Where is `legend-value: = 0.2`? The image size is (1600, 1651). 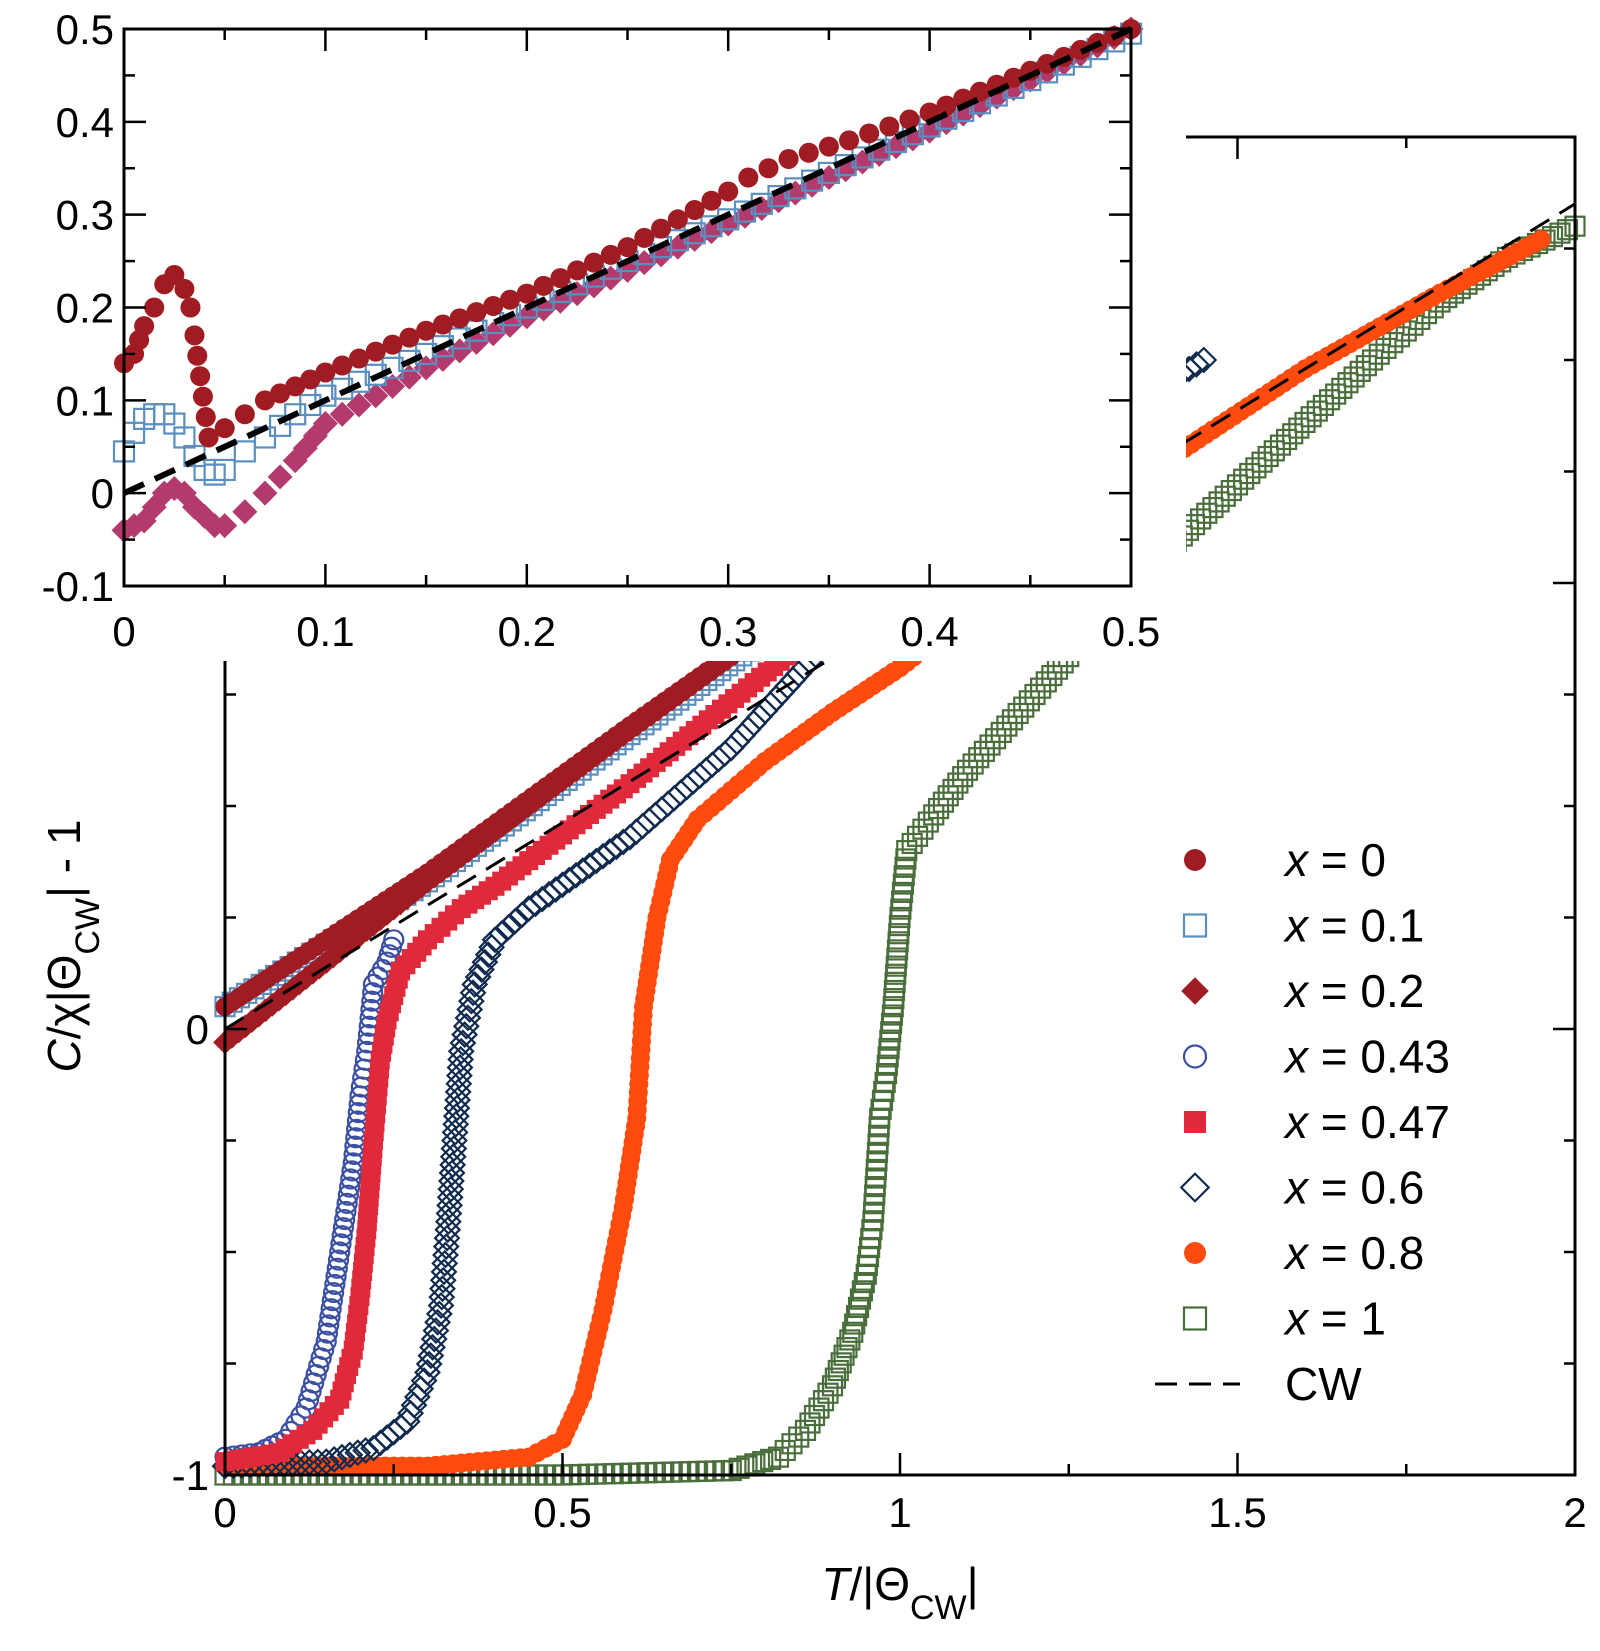
legend-value: = 0.2 is located at coordinates (1366, 991).